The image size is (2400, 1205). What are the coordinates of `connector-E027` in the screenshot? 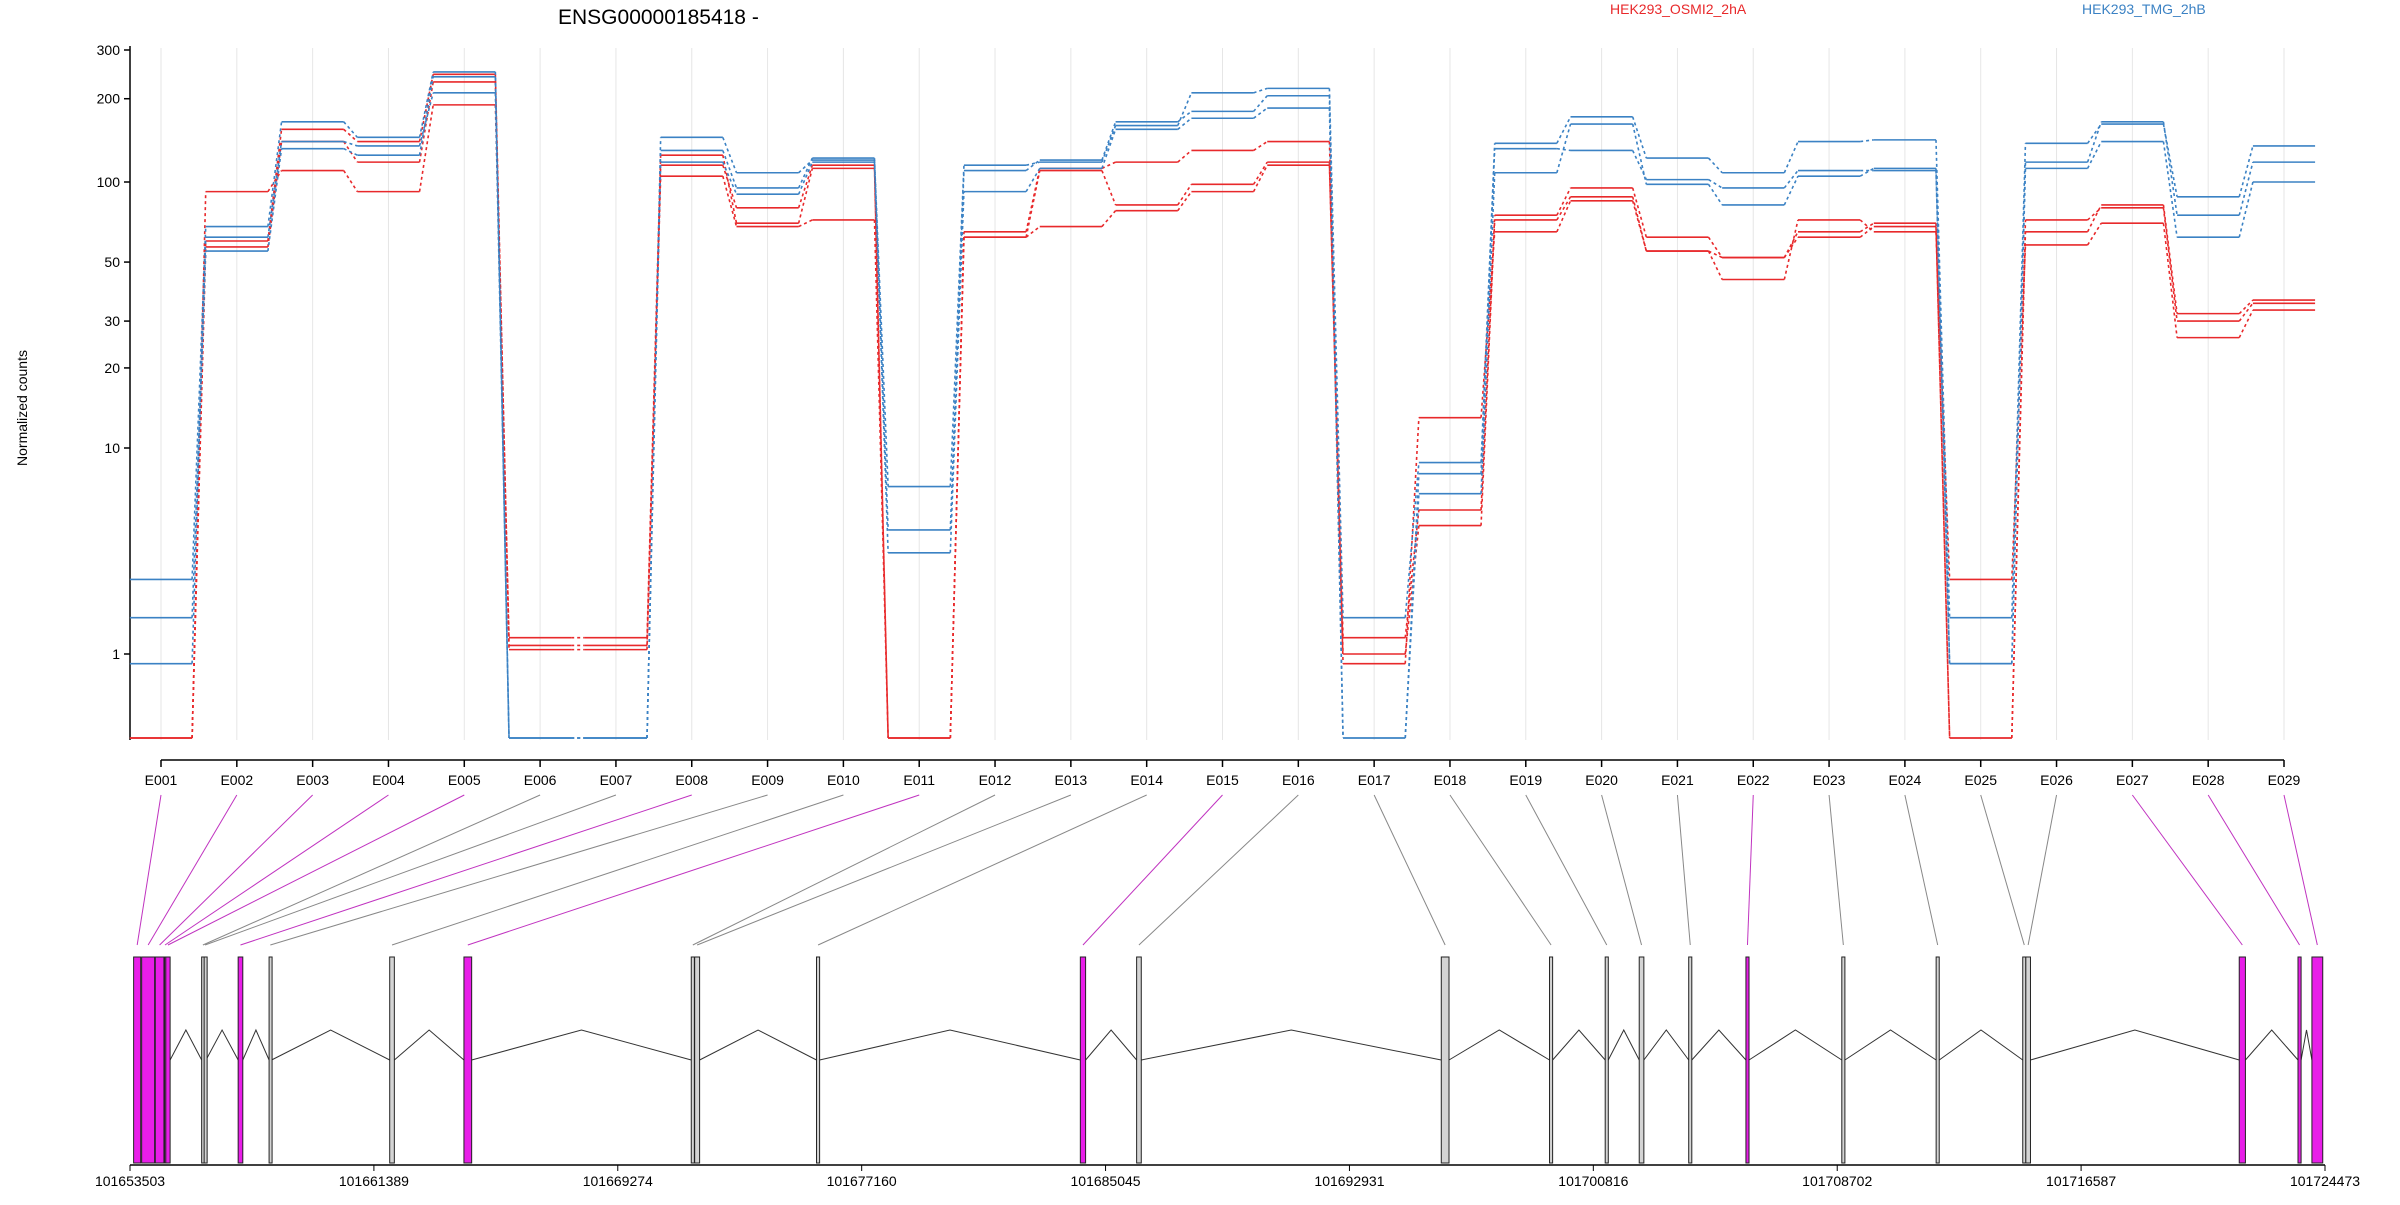 It's located at (2187, 870).